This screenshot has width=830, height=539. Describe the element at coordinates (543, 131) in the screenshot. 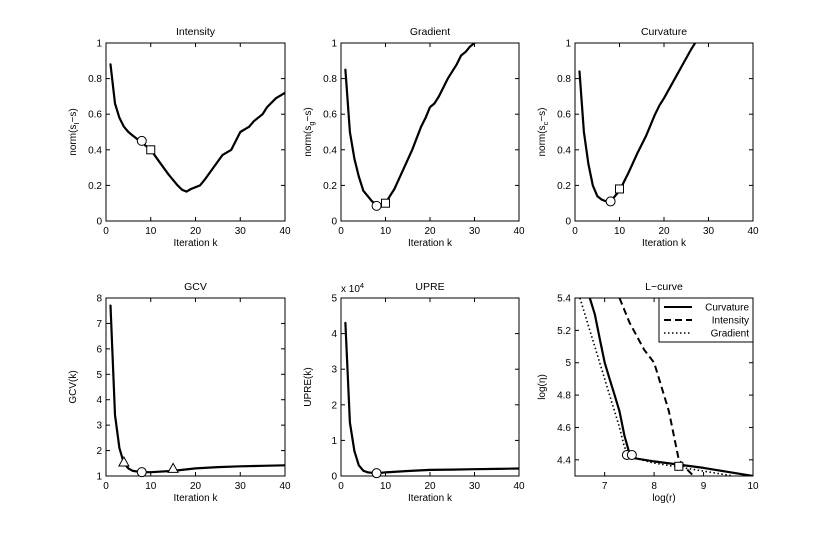

I see `y-axis-label: norm(sc−s)` at that location.